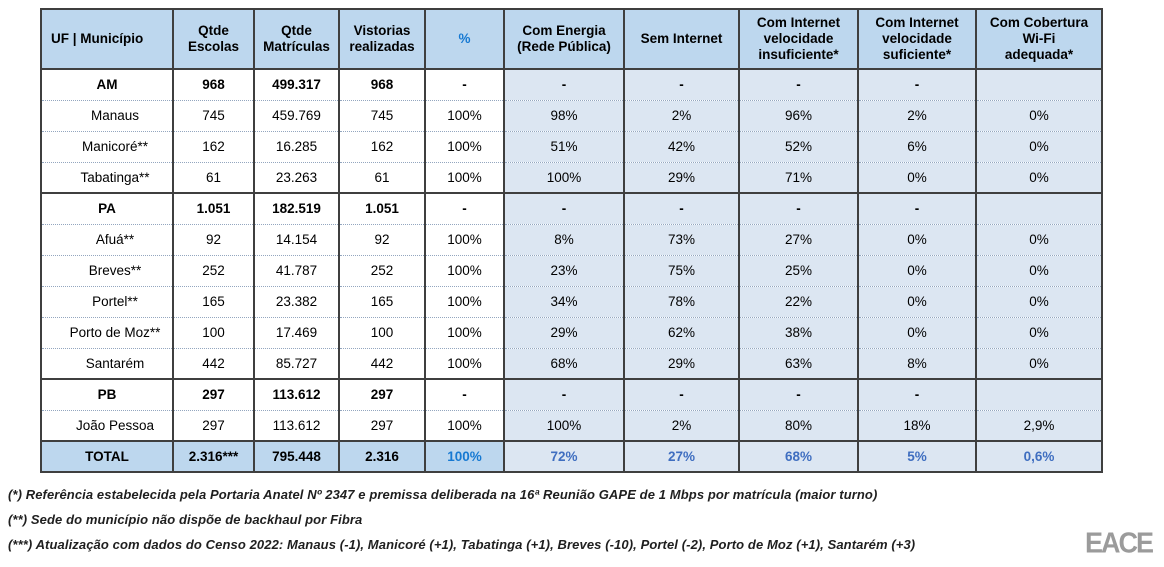 The height and width of the screenshot is (567, 1164). I want to click on table-row-breves: Breves** 252 41.787 252 100% 23% 75% 25% 0% 0%, so click(571, 270).